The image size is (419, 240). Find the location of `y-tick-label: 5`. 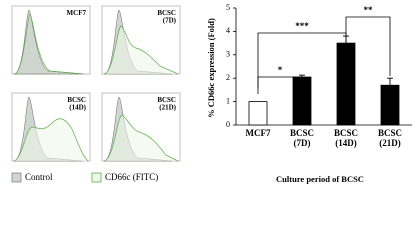

y-tick-label: 5 is located at coordinates (228, 7).